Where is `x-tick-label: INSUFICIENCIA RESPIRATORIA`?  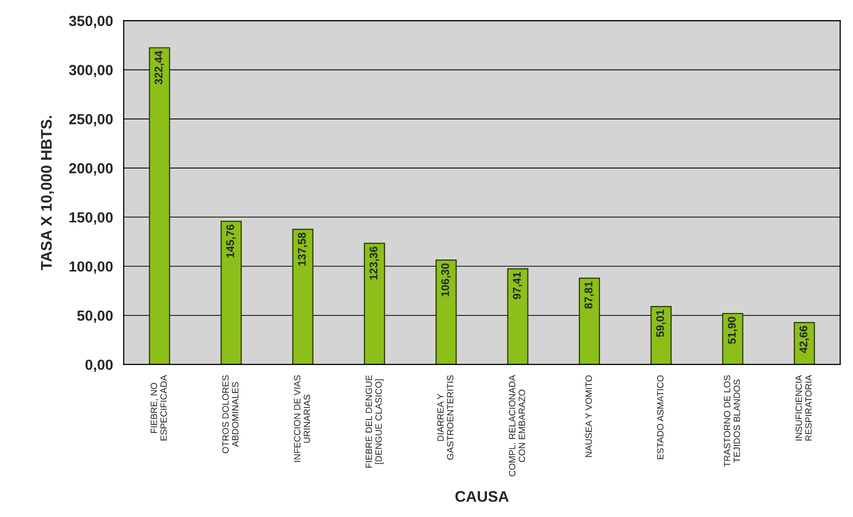
x-tick-label: INSUFICIENCIA RESPIRATORIA is located at coordinates (804, 407).